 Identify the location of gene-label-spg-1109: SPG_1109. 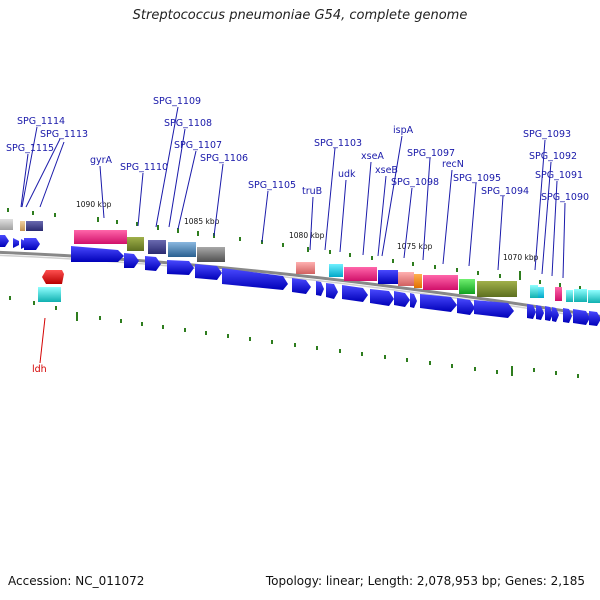
(177, 101).